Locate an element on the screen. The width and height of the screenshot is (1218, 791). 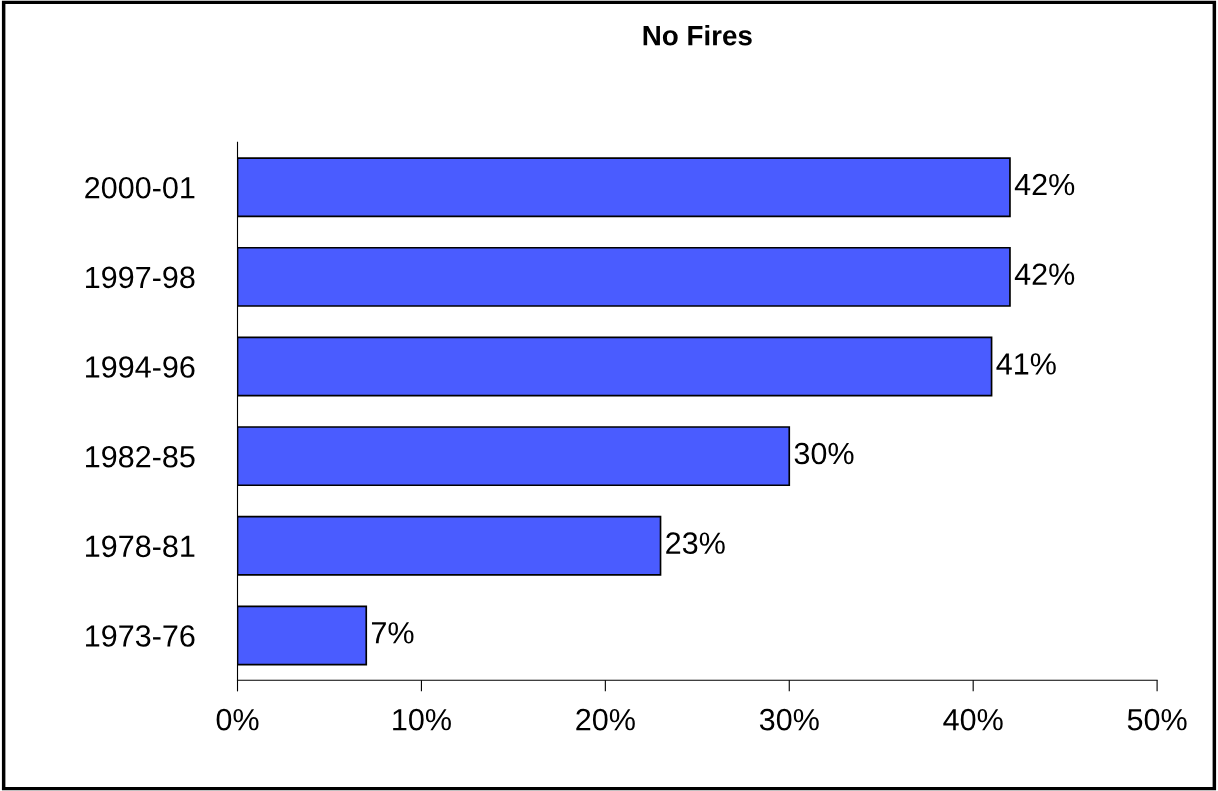
data-label: 30% is located at coordinates (824, 453).